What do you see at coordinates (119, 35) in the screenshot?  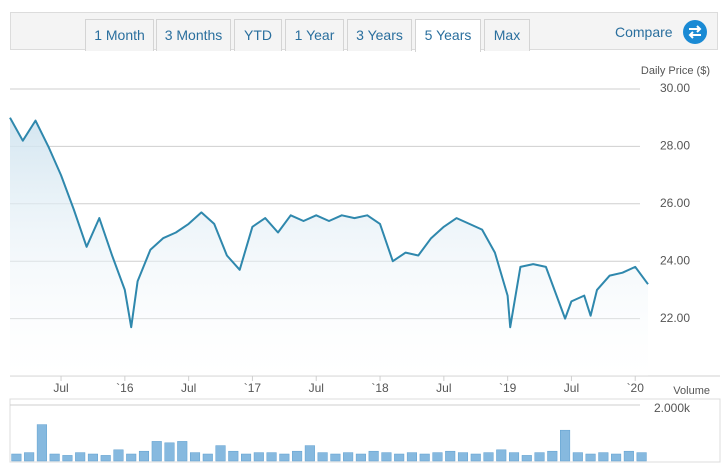 I see `range-button: 1 Month` at bounding box center [119, 35].